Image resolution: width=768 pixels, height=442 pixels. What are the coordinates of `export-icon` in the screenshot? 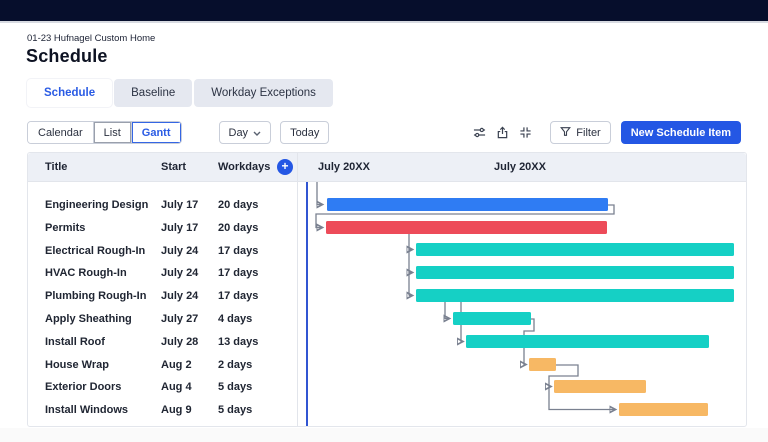 It's located at (503, 133).